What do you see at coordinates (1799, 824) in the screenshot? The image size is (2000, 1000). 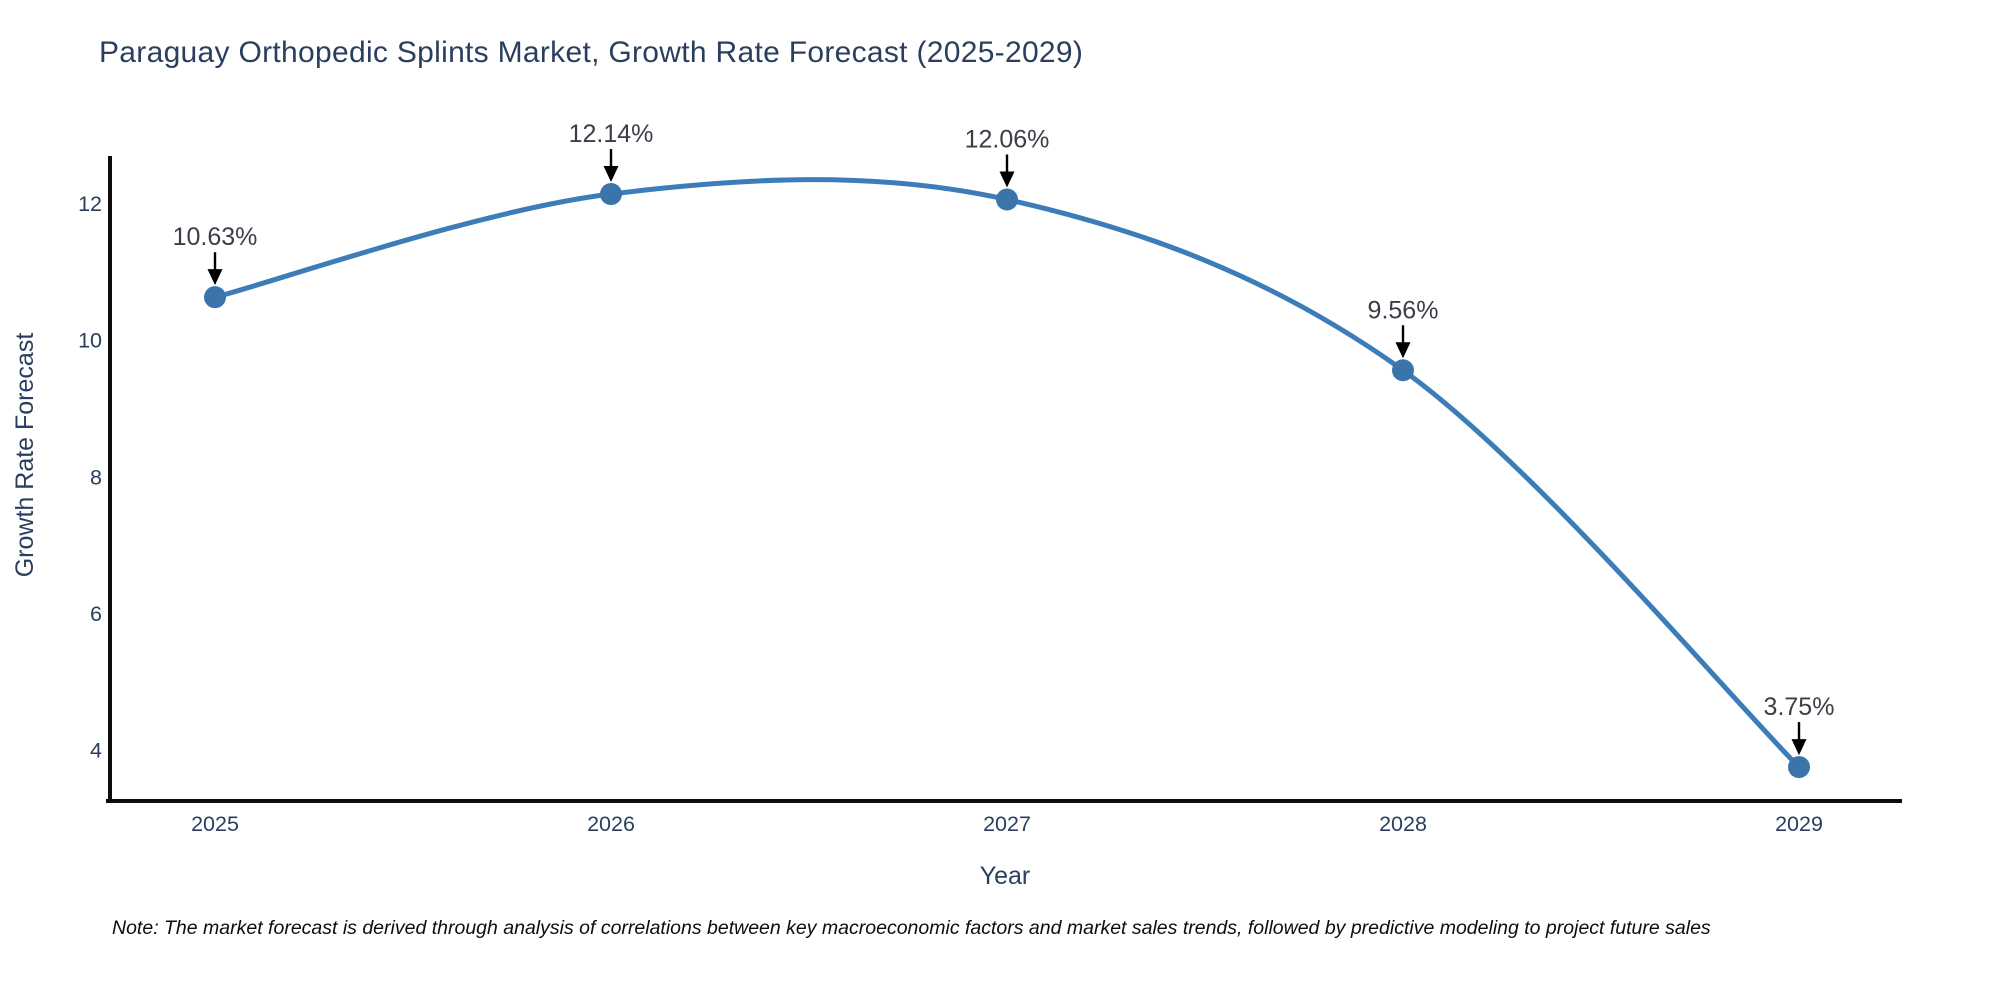 I see `x-tick-label: 2029` at bounding box center [1799, 824].